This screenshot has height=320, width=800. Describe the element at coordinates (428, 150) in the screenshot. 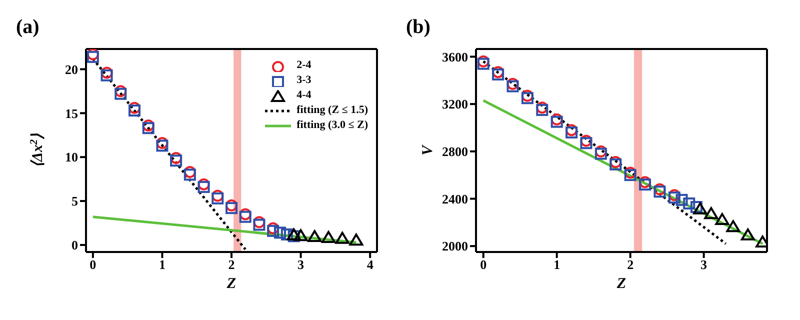

I see `y-axis-title: V` at that location.